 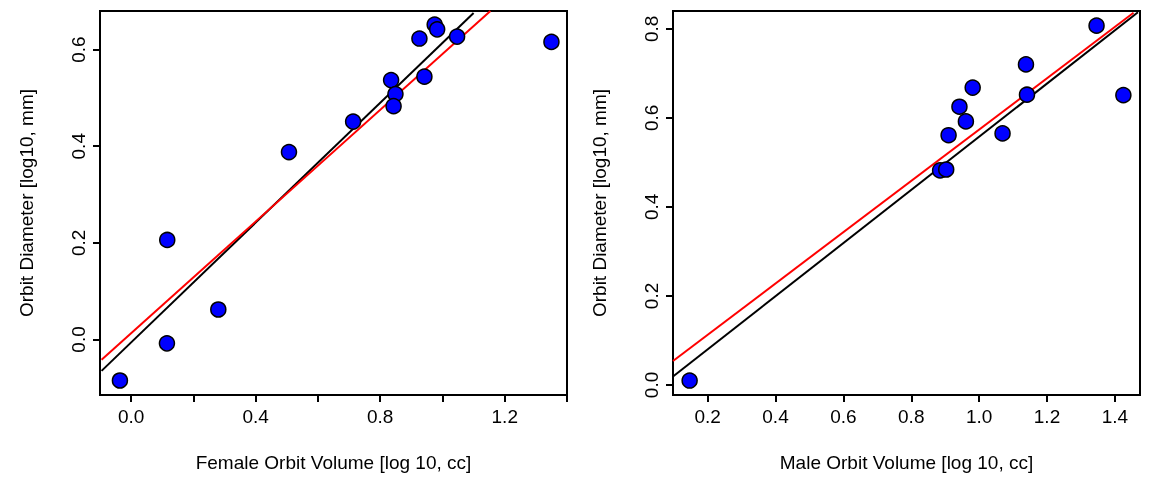 I want to click on x-axis-title: Female Orbit Volume [log 10, cc], so click(x=333, y=462).